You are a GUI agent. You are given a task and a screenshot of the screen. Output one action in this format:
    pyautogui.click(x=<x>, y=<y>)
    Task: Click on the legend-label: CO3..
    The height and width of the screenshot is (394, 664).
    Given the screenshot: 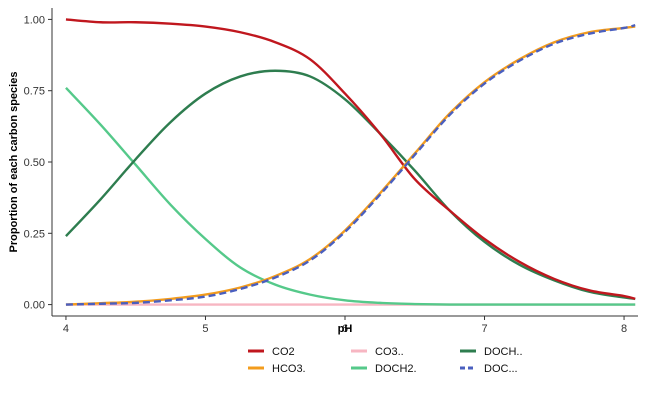 What is the action you would take?
    pyautogui.click(x=389, y=352)
    